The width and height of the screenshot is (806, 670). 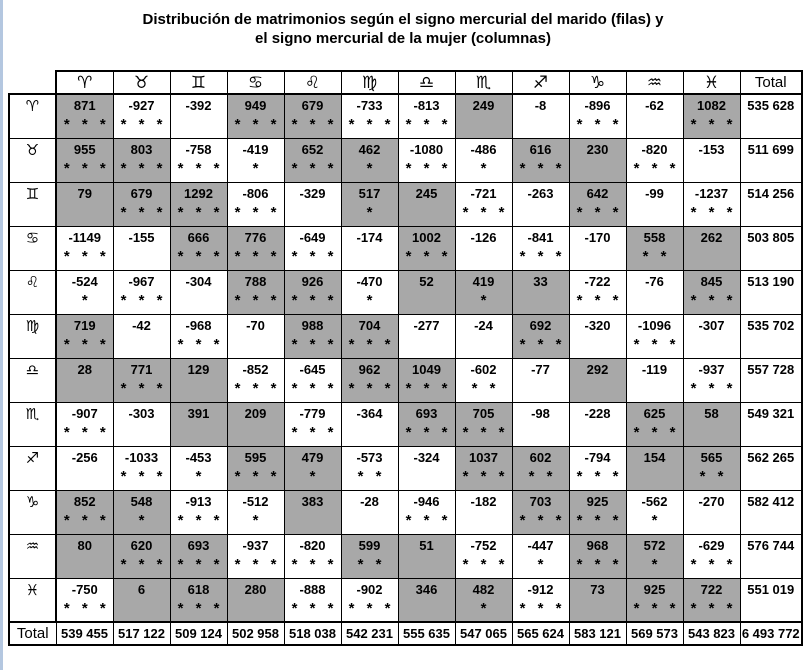 What do you see at coordinates (483, 380) in the screenshot?
I see `cell-libra-scorpio: -602 * *` at bounding box center [483, 380].